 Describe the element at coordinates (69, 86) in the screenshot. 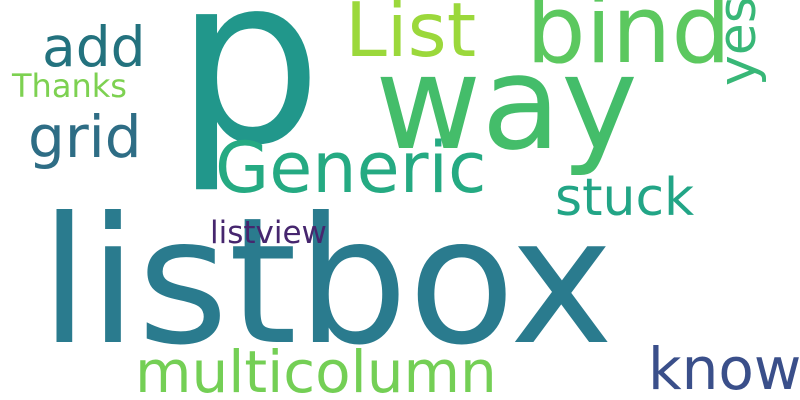

I see `word-thanks: Thanks` at that location.